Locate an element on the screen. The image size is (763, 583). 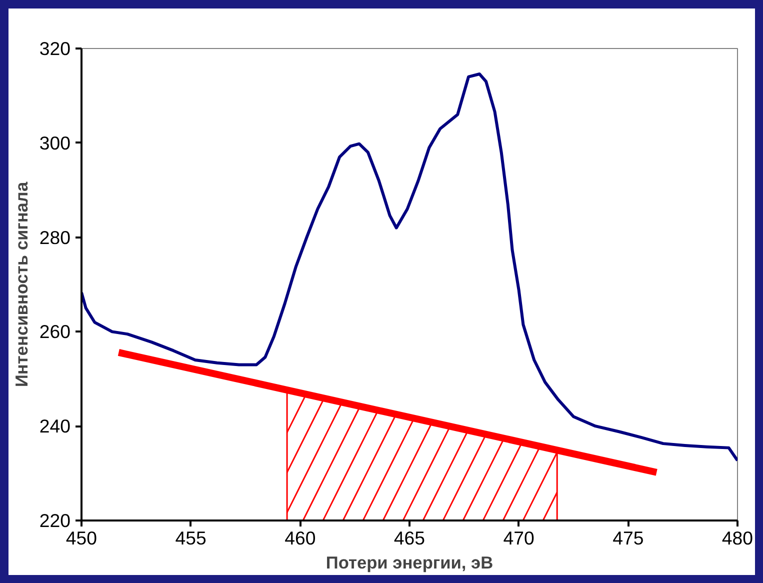
y-tick-label: 320 is located at coordinates (55, 48).